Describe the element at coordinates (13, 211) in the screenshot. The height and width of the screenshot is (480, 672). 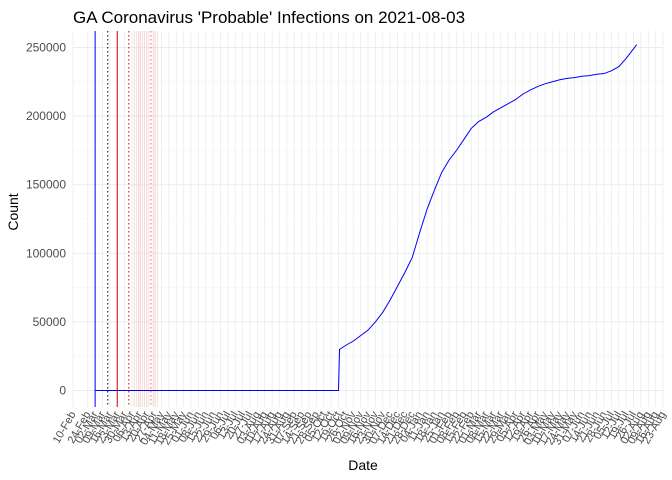
I see `y-axis-title: Count` at that location.